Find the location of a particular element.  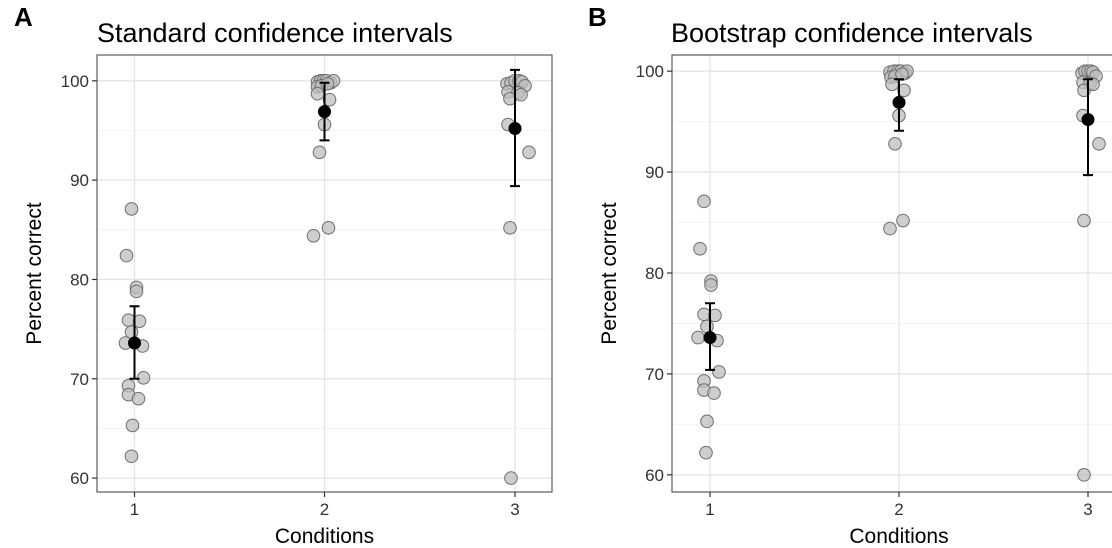

panel-b-x-axis: 1 2 3 is located at coordinates (899, 505).